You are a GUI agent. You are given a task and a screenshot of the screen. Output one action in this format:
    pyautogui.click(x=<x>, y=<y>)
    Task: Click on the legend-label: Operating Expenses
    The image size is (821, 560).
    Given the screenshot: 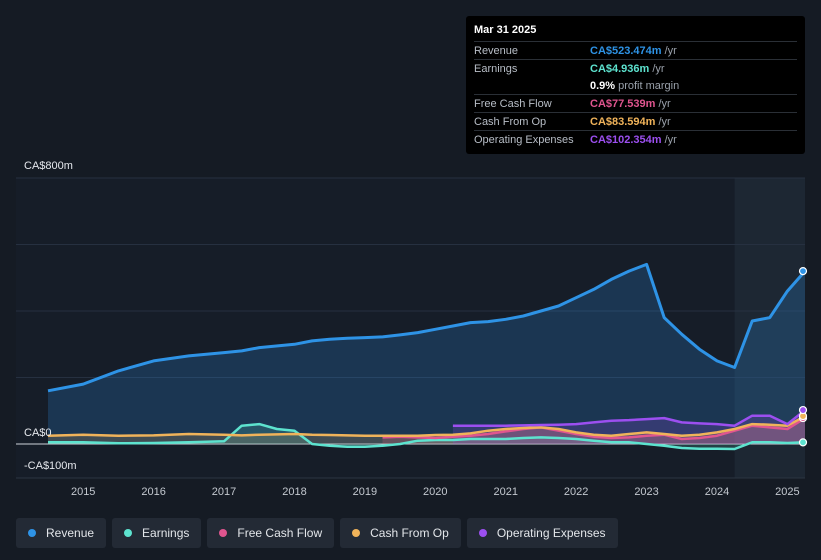 What is the action you would take?
    pyautogui.click(x=551, y=533)
    